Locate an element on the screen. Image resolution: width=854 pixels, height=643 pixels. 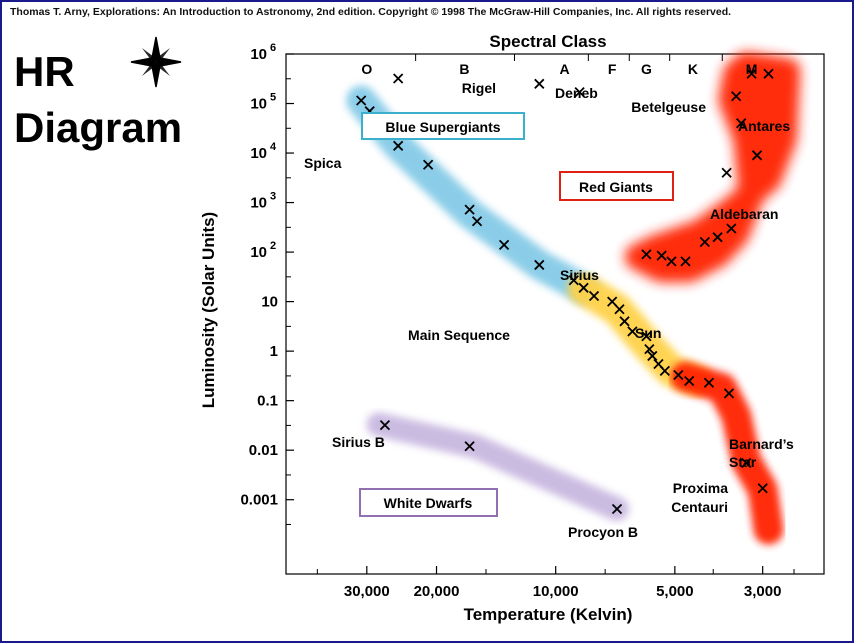
spectral-class-m: M is located at coordinates (752, 69).